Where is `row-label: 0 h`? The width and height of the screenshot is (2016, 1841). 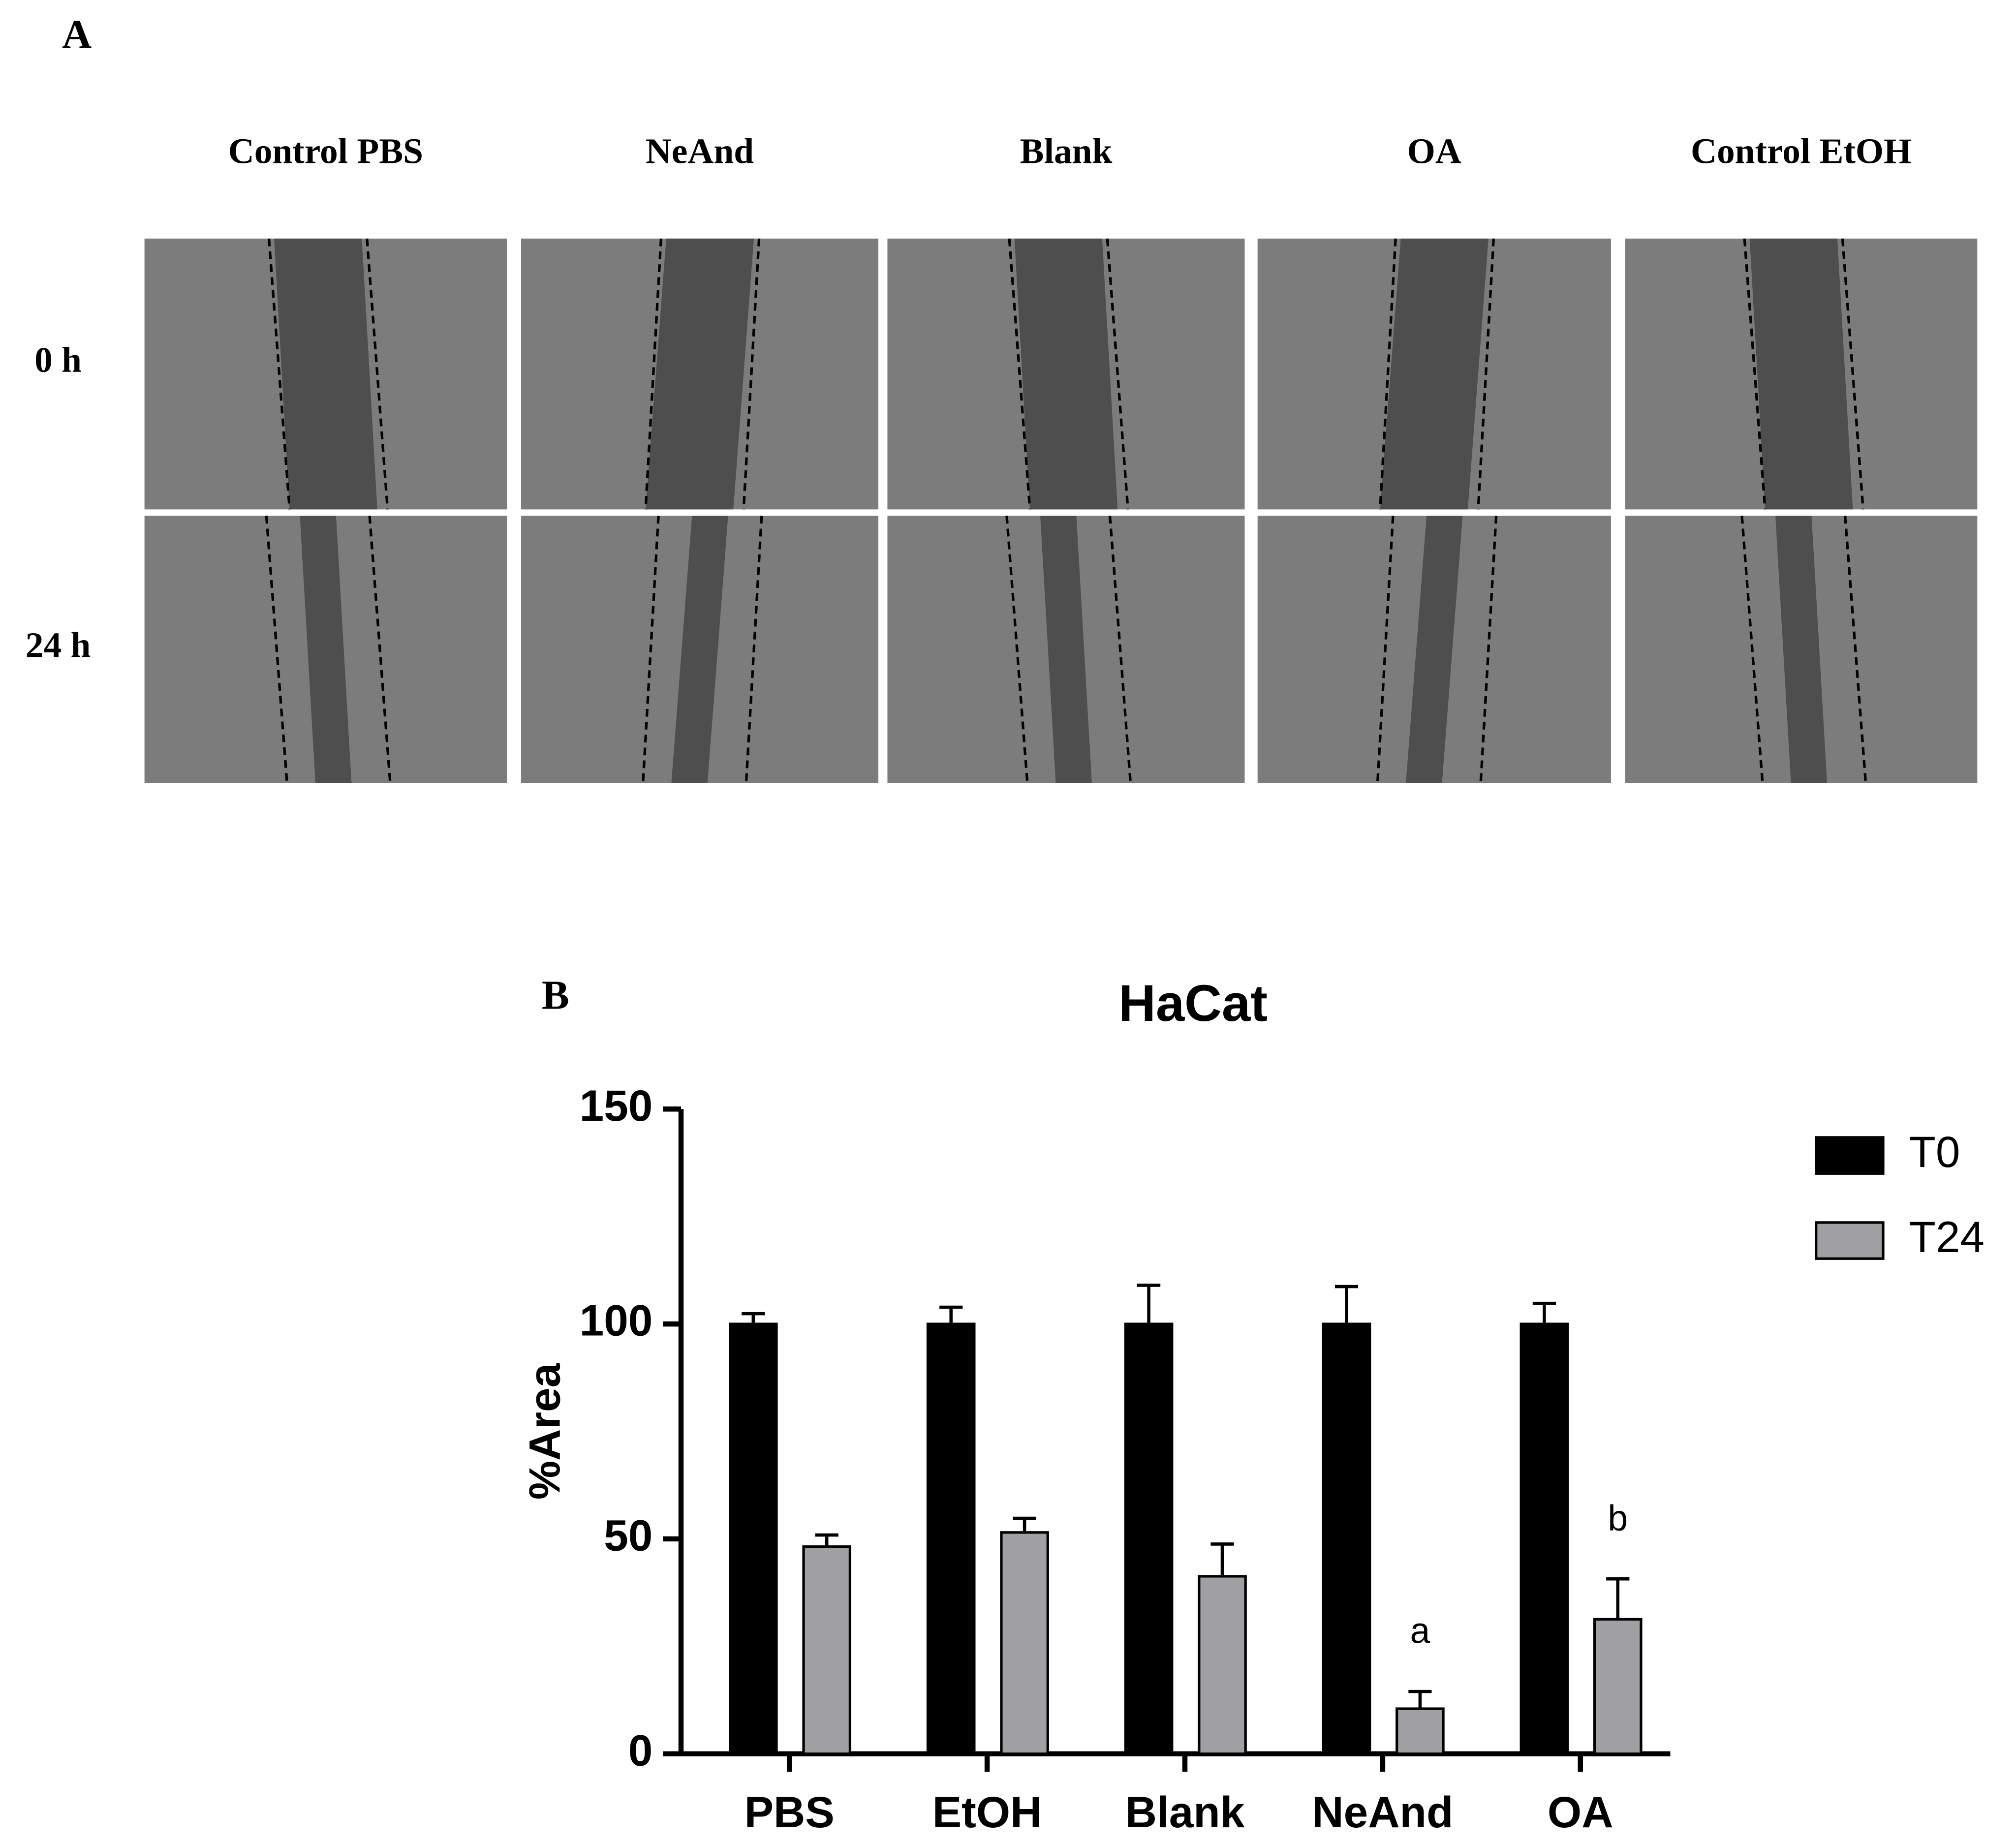 row-label: 0 h is located at coordinates (58, 360).